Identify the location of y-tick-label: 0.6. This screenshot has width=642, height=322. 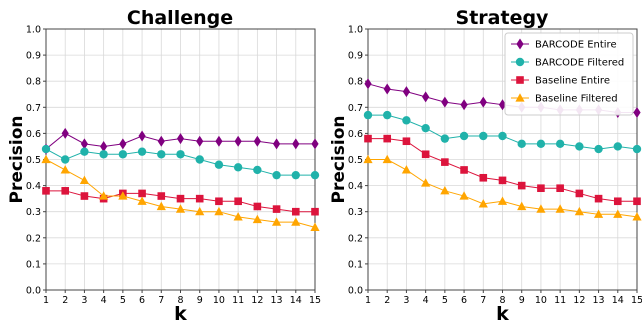
(355, 134).